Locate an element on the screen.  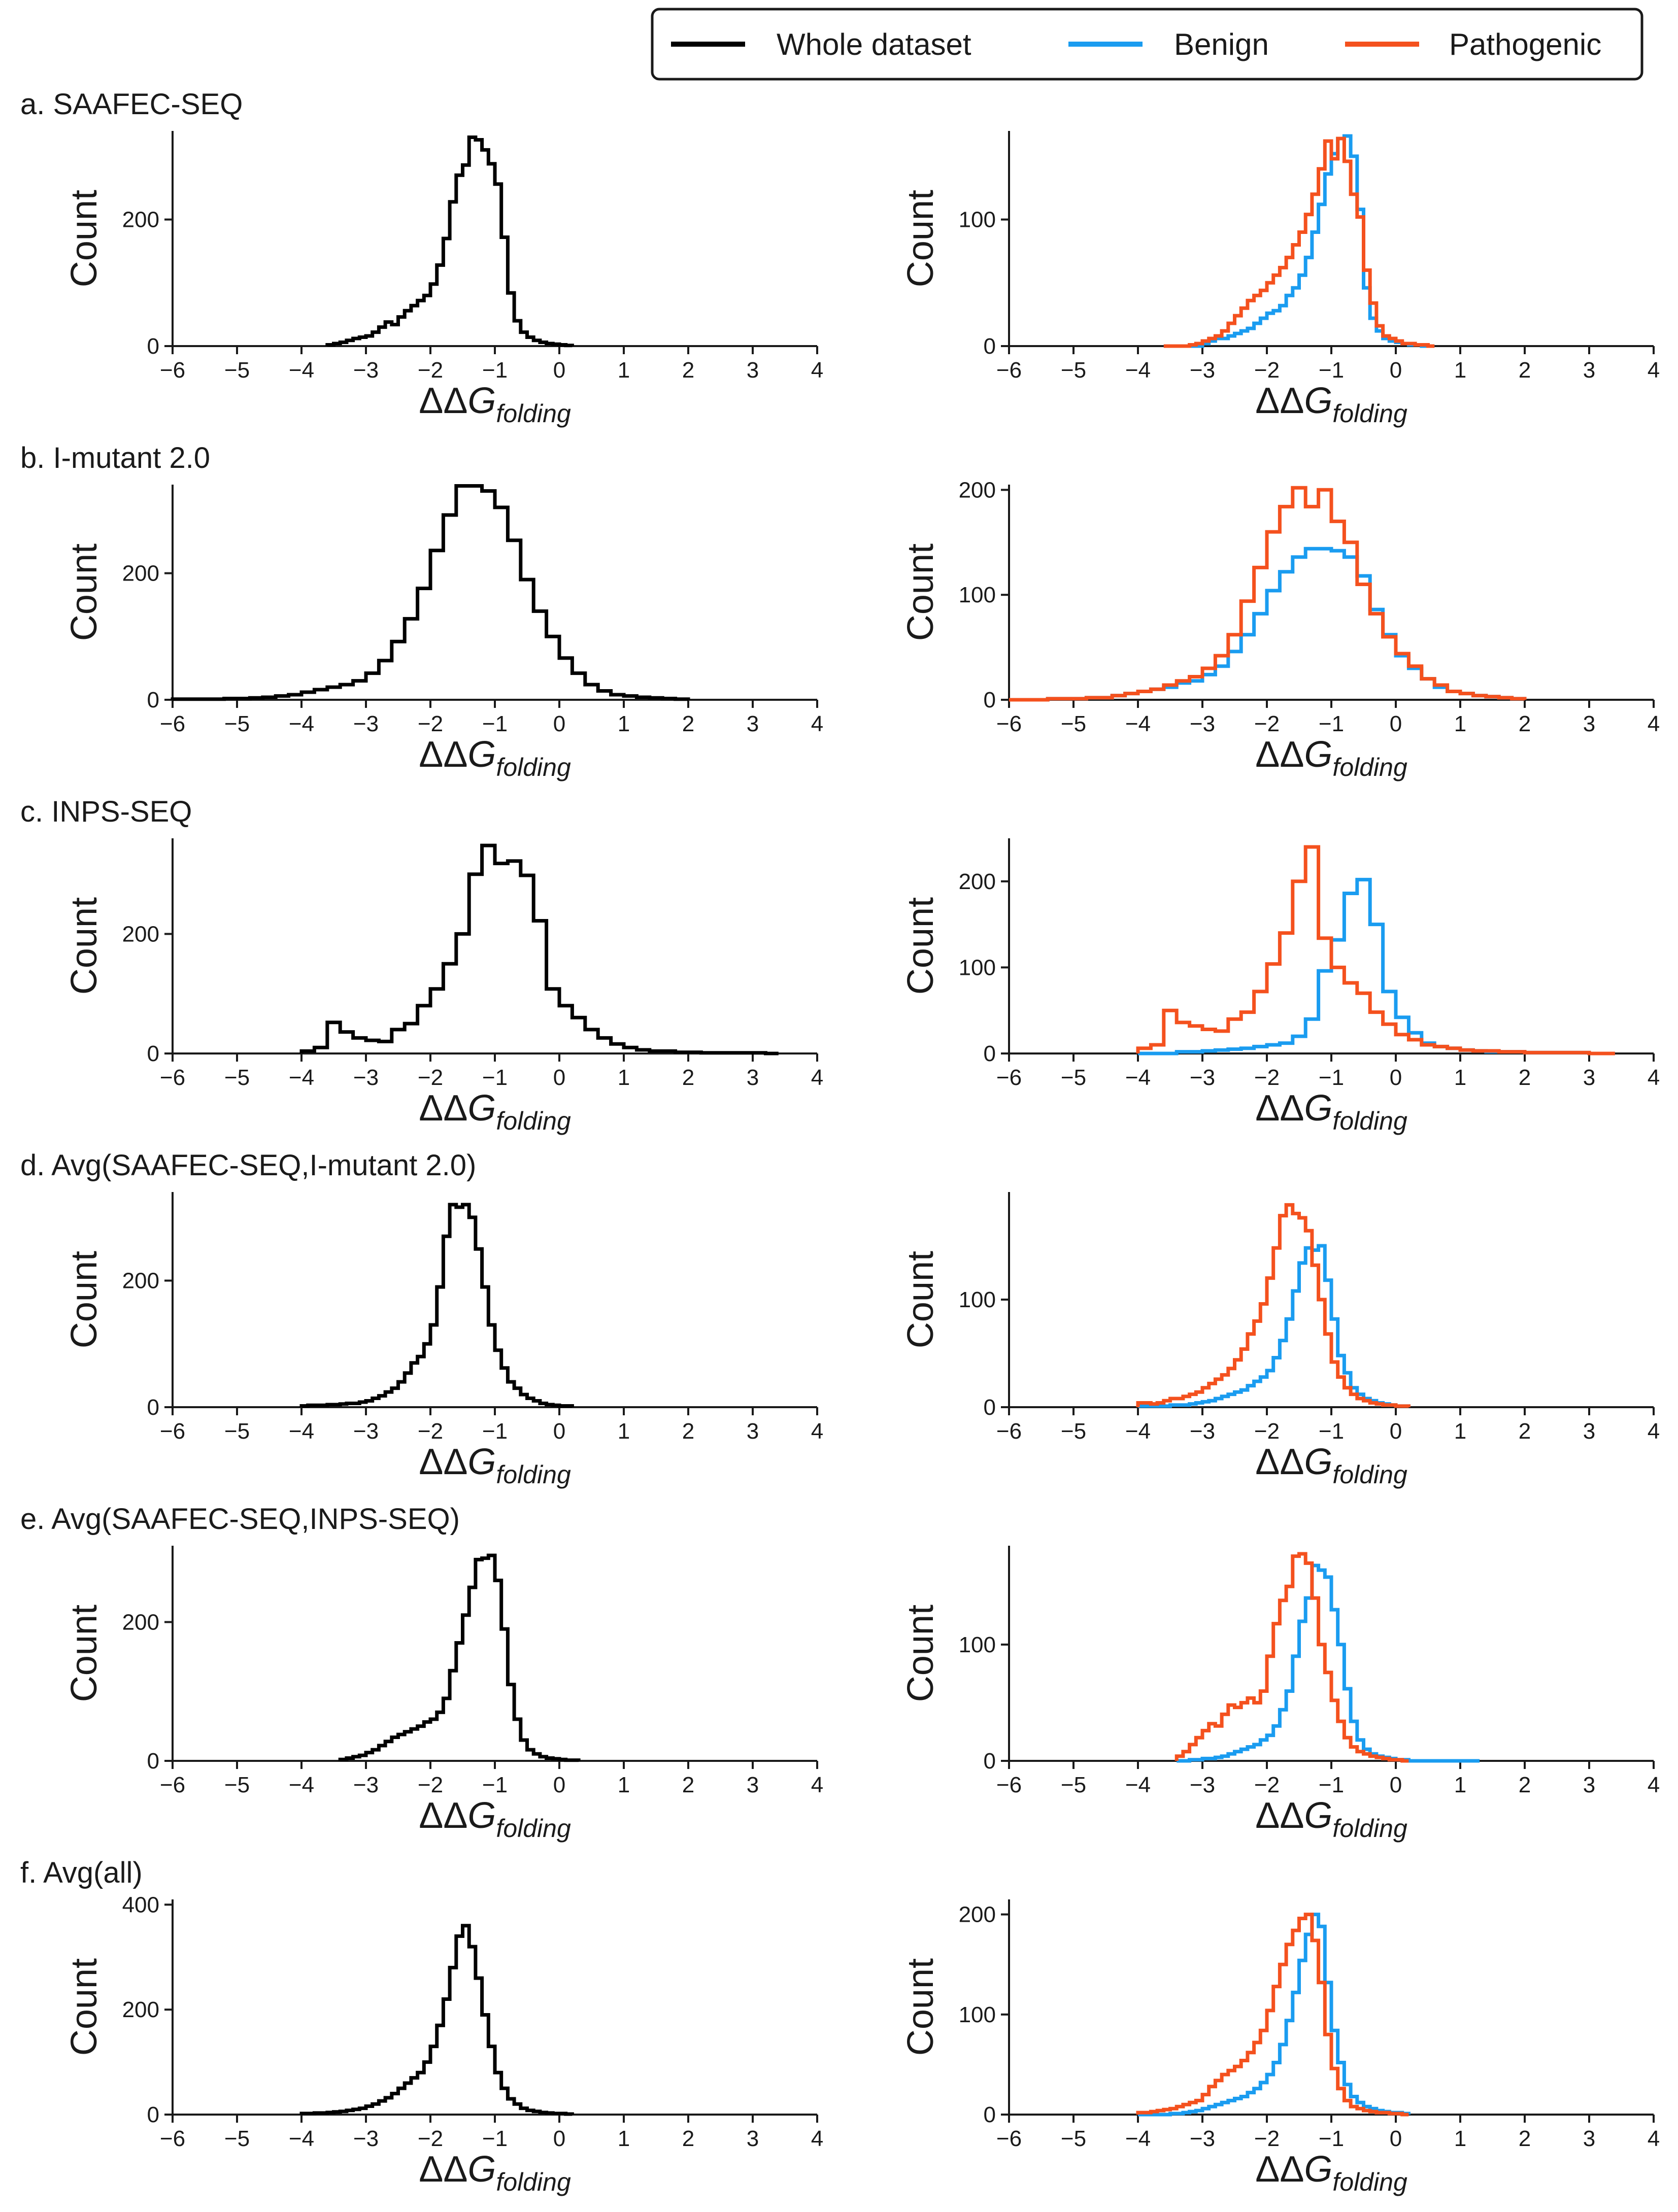
y-tick-label: 400 is located at coordinates (140, 1904).